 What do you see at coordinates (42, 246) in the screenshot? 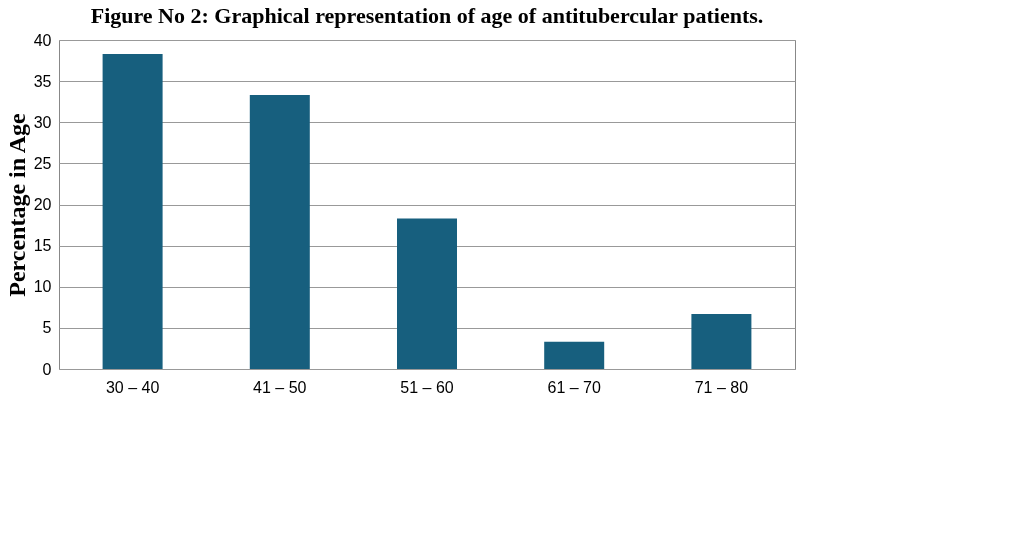
I see `y-tick-label: 15` at bounding box center [42, 246].